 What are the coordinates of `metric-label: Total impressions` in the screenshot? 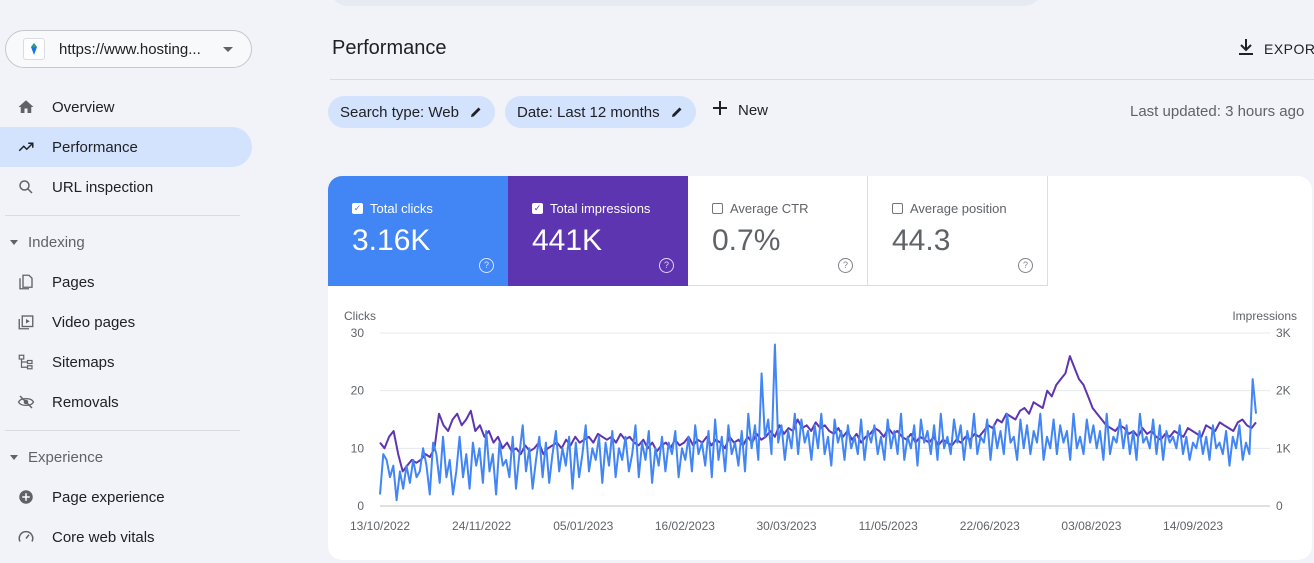 It's located at (600, 208).